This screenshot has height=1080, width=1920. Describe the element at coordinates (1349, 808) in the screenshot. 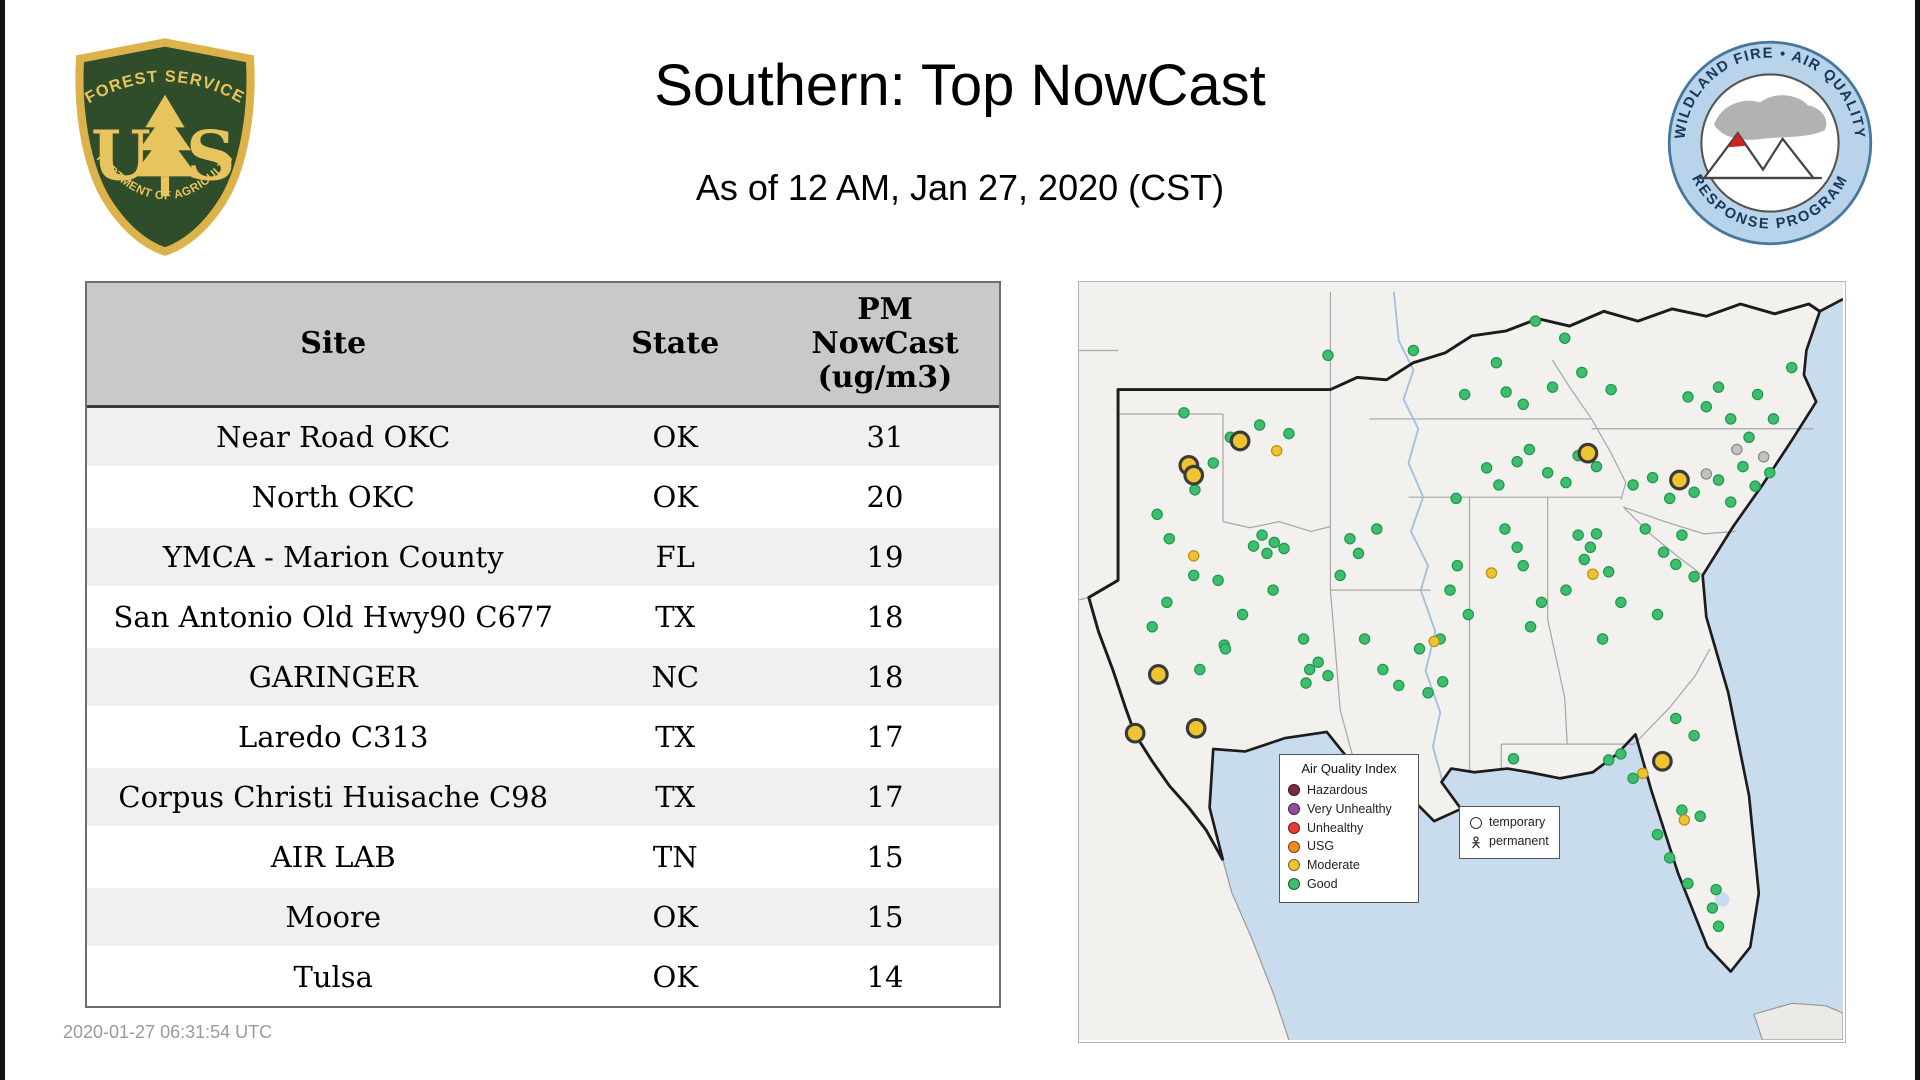

I see `aqi-legend-label: Very Unhealthy` at that location.